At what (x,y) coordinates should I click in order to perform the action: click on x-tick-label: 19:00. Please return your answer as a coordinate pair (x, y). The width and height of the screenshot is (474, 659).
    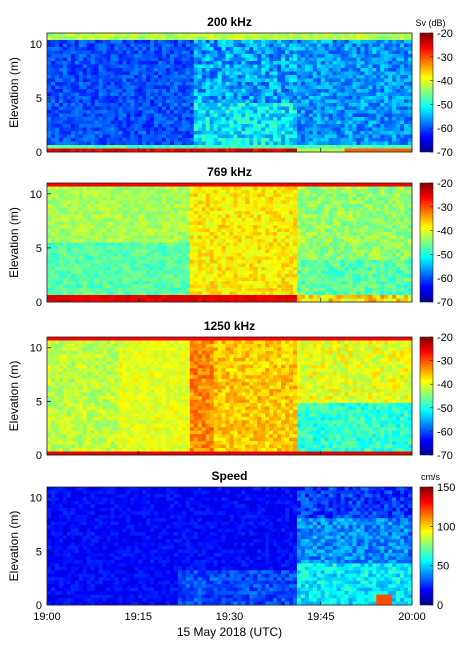
    Looking at the image, I should click on (47, 617).